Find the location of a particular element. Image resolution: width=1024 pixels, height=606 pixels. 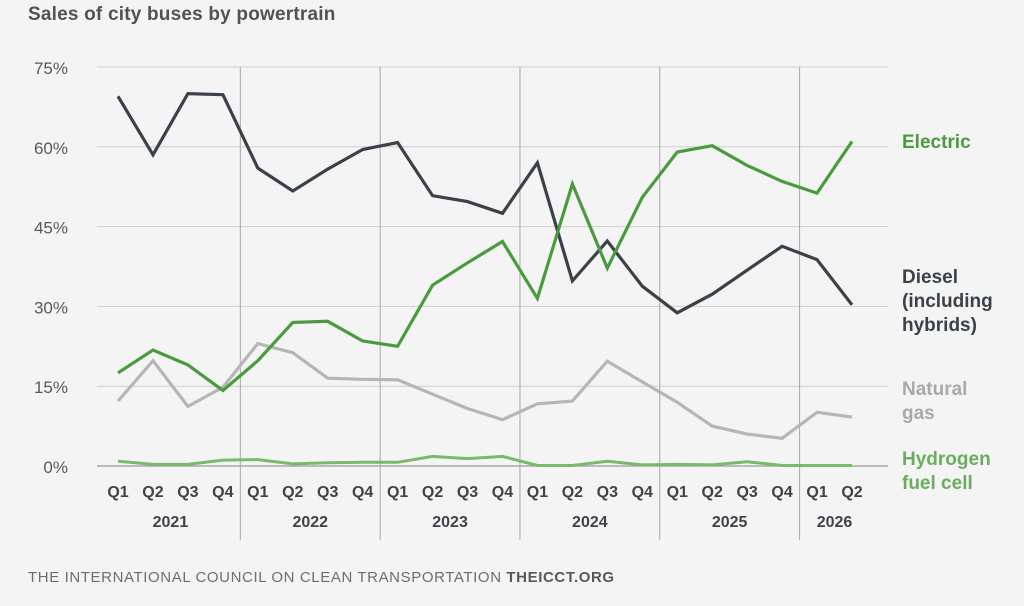

legend-diesel: Diesel (including hybrids) is located at coordinates (947, 301).